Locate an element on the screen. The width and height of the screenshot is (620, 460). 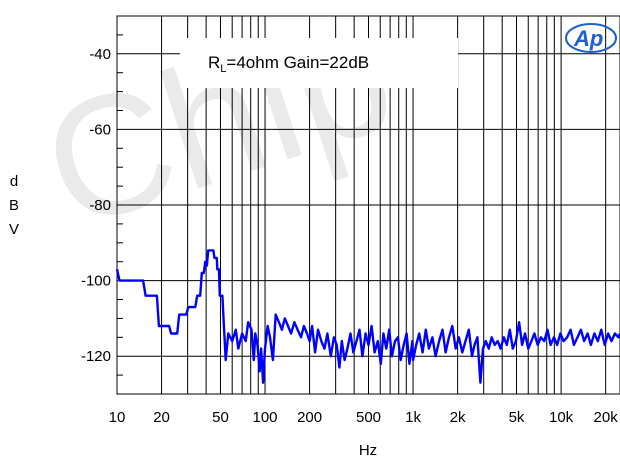
x-tick-label: 500 is located at coordinates (368, 417).